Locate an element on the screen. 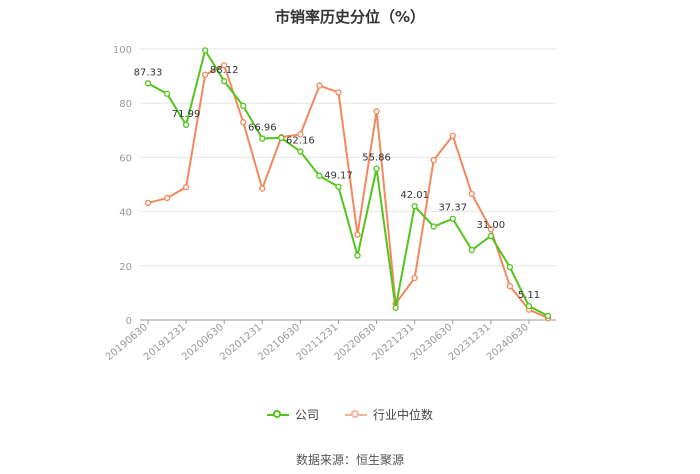 Image resolution: width=700 pixels, height=474 pixels. data-label: 88.12 is located at coordinates (224, 70).